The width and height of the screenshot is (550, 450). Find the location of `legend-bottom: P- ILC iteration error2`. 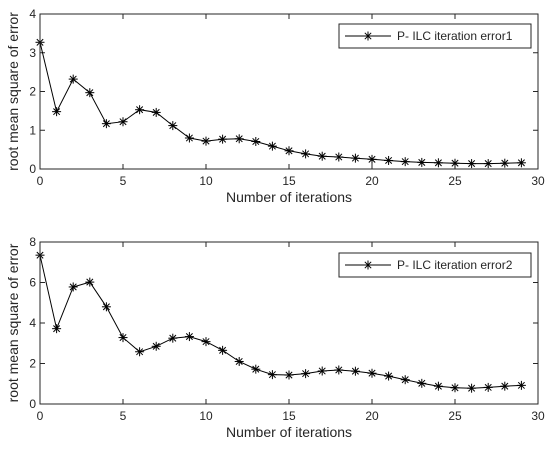

legend-bottom: P- ILC iteration error2 is located at coordinates (435, 265).